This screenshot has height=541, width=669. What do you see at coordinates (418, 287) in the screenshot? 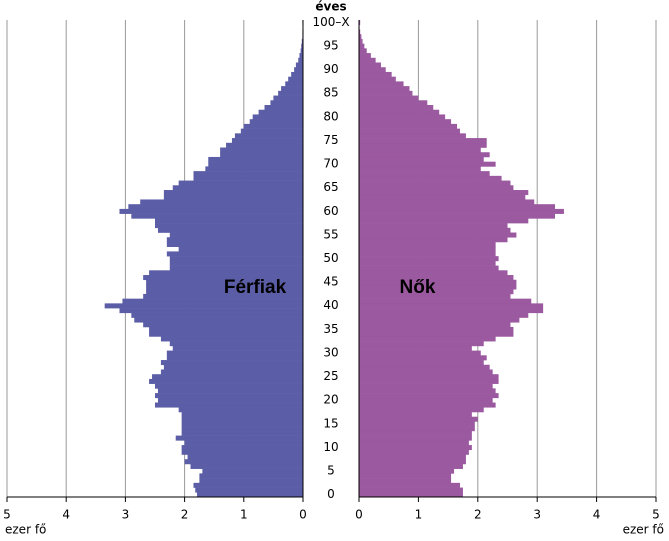
I see `series-label: Nők` at bounding box center [418, 287].